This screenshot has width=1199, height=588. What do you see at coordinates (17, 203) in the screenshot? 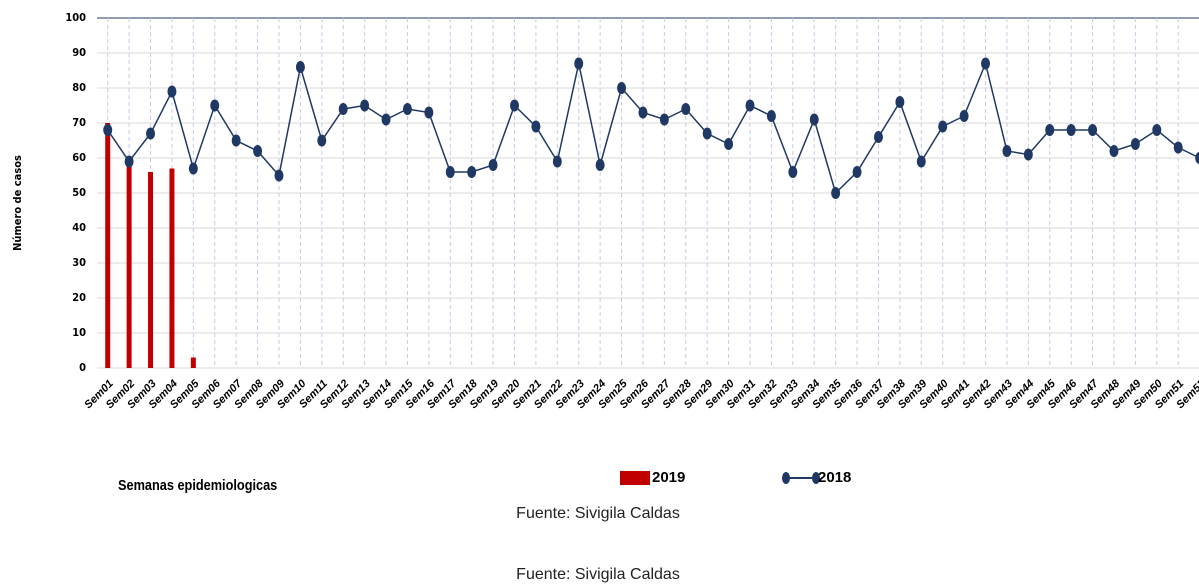
I see `y-axis-label: Número de casos` at bounding box center [17, 203].